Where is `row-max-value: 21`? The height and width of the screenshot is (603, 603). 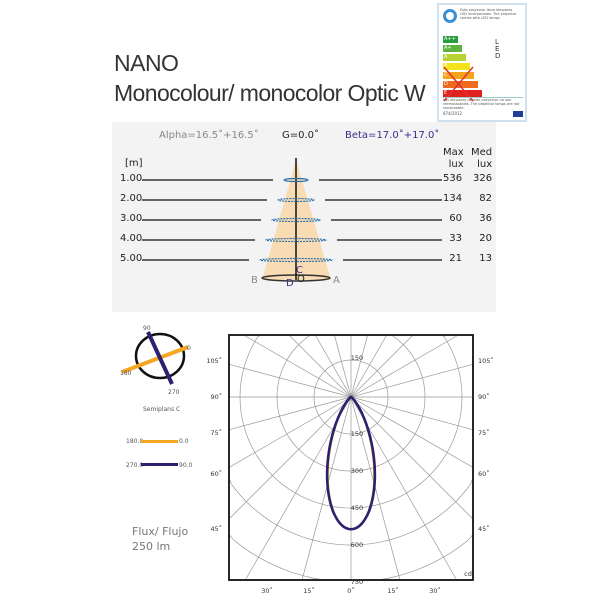 row-max-value: 21 is located at coordinates (455, 258).